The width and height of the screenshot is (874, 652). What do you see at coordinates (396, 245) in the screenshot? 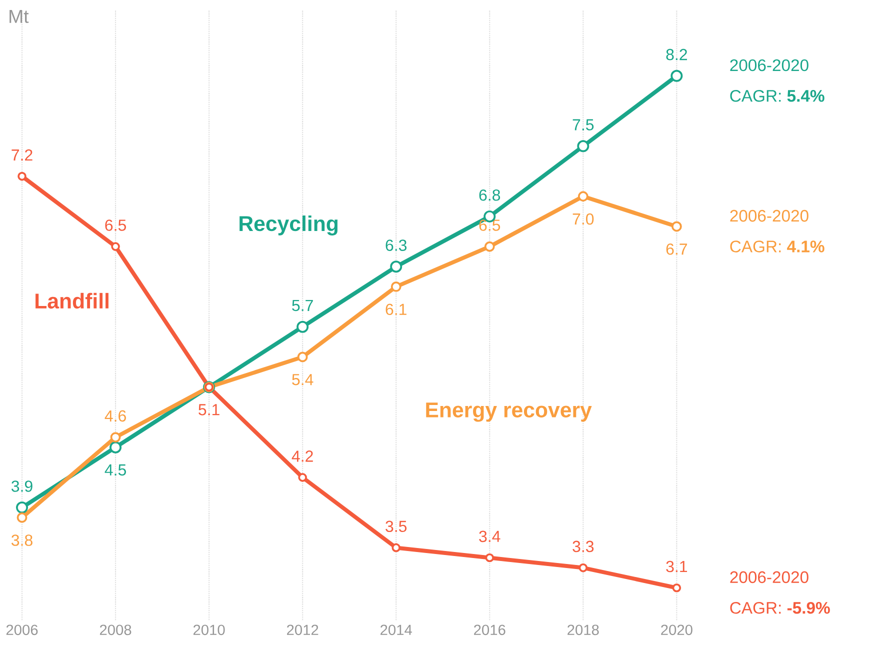
I see `data-label: 6.3` at bounding box center [396, 245].